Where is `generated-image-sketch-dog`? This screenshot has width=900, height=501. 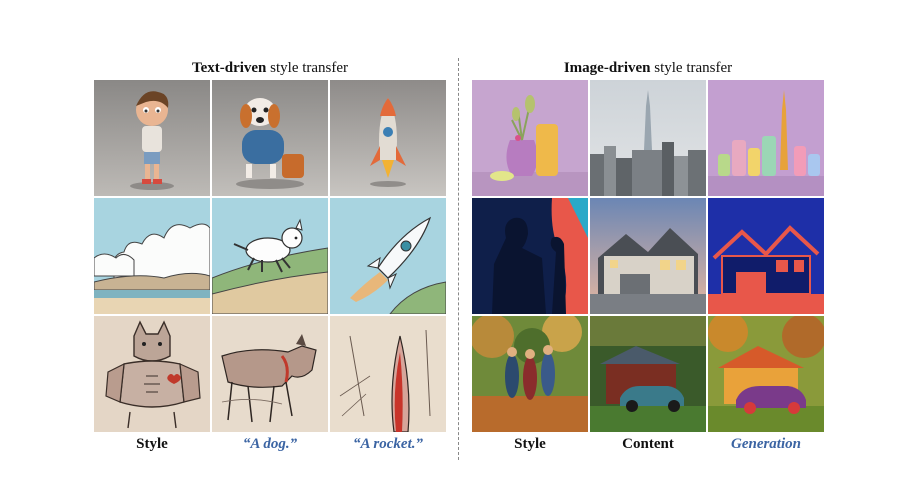 generated-image-sketch-dog is located at coordinates (270, 374).